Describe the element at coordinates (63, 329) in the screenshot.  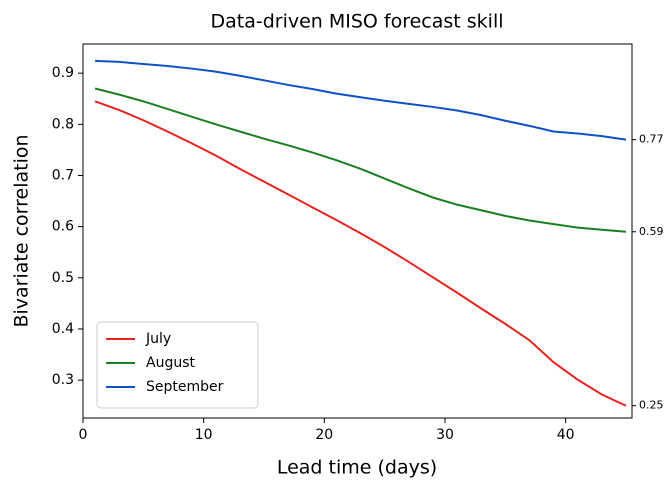
I see `y-tick-label: 0.4` at that location.